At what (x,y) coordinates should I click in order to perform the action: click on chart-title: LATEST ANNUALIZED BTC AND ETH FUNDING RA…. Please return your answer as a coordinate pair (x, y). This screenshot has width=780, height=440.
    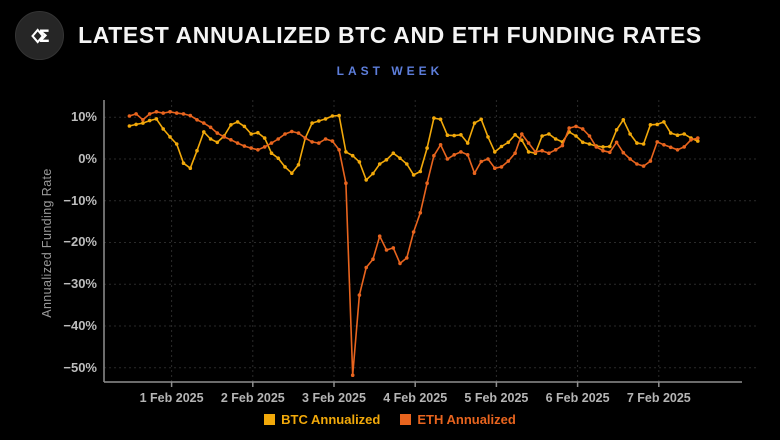
    Looking at the image, I should click on (390, 35).